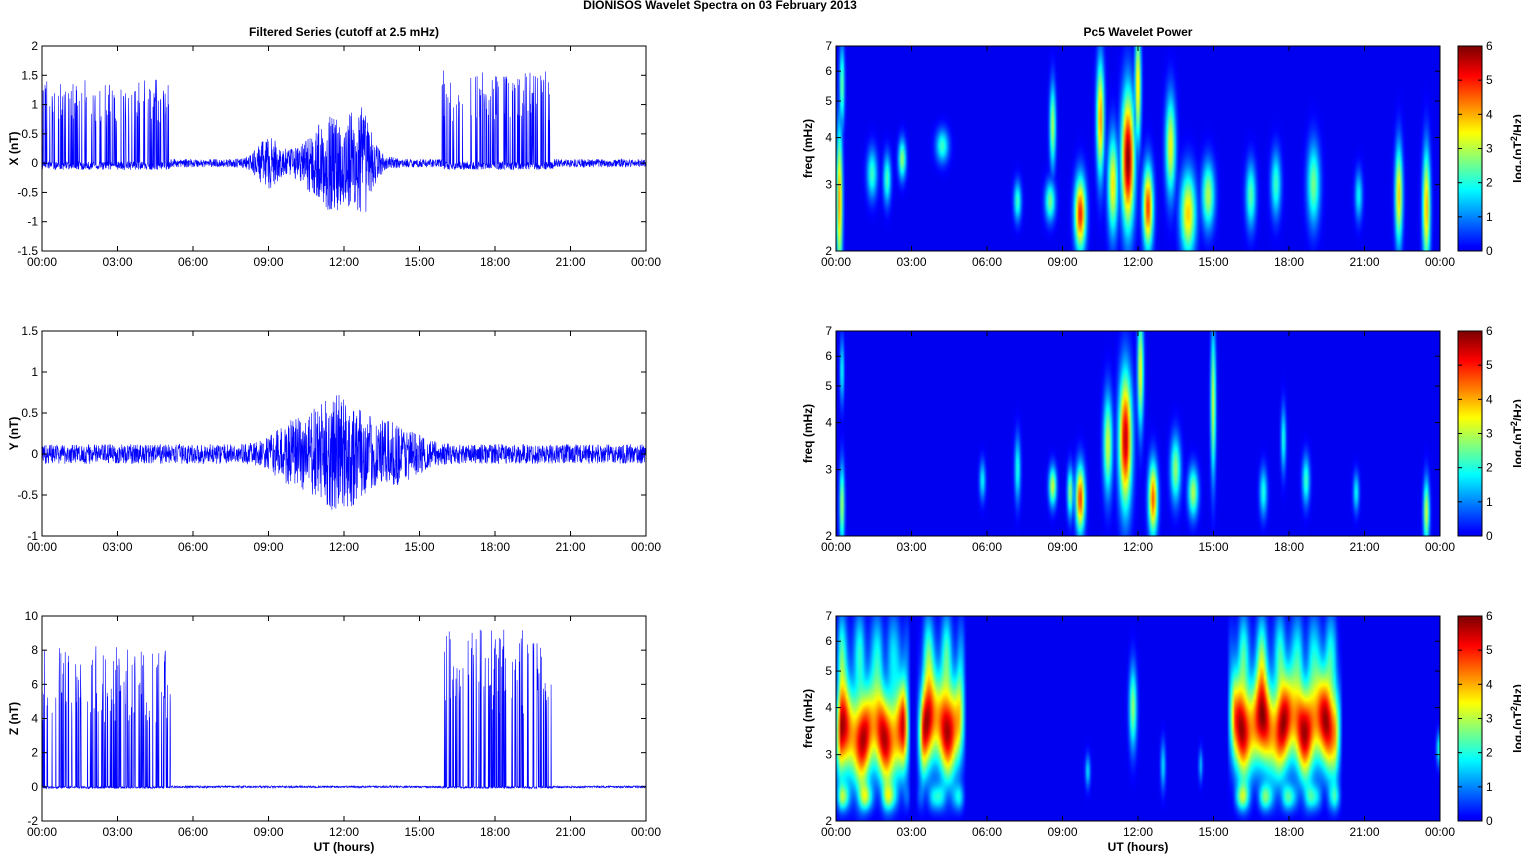  What do you see at coordinates (34, 372) in the screenshot?
I see `y-tick-label: 1` at bounding box center [34, 372].